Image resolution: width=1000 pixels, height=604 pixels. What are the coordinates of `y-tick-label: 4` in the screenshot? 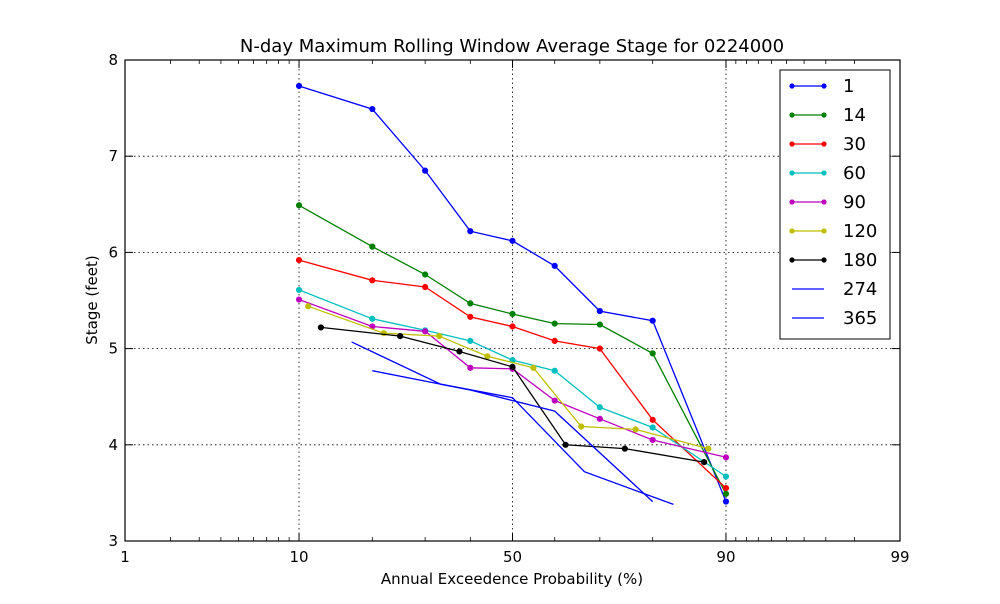 It's located at (113, 445).